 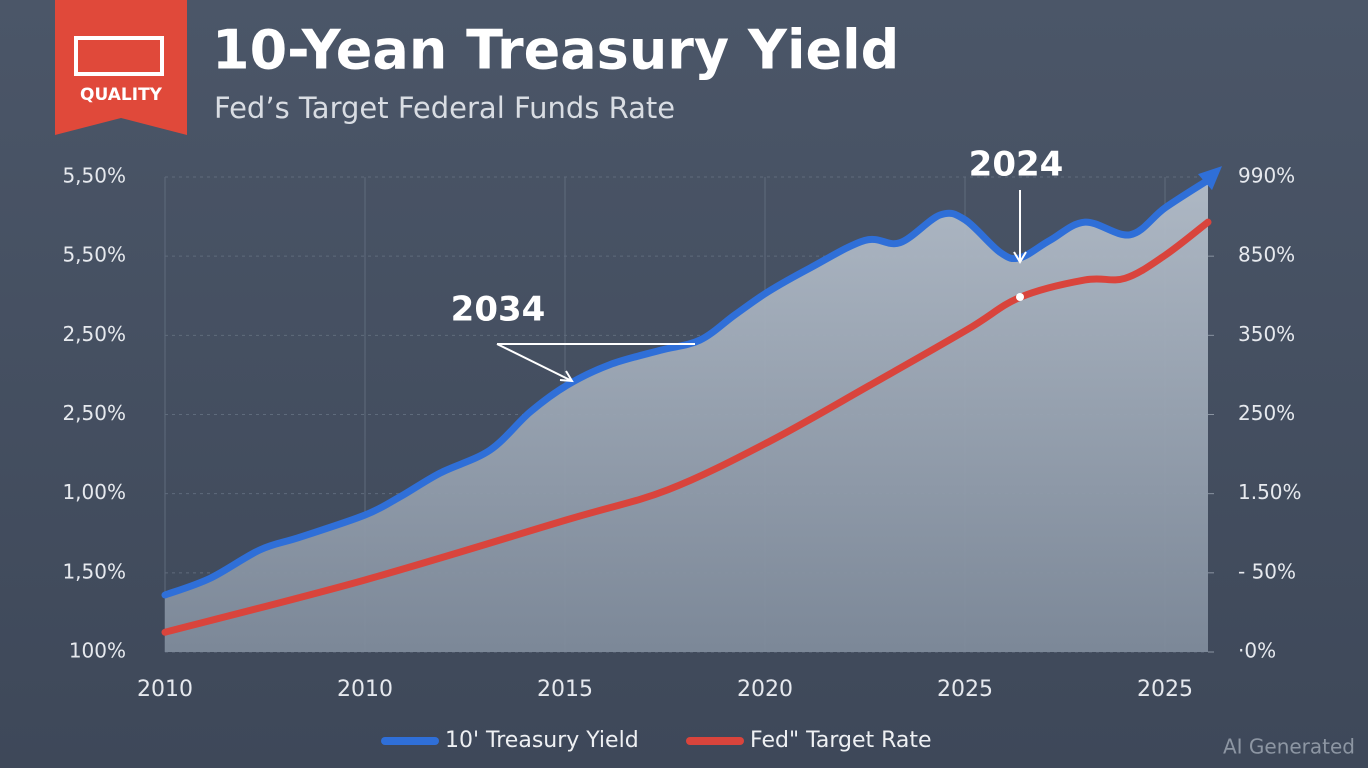 What do you see at coordinates (1257, 651) in the screenshot?
I see `y2-tick-label: ·0%` at bounding box center [1257, 651].